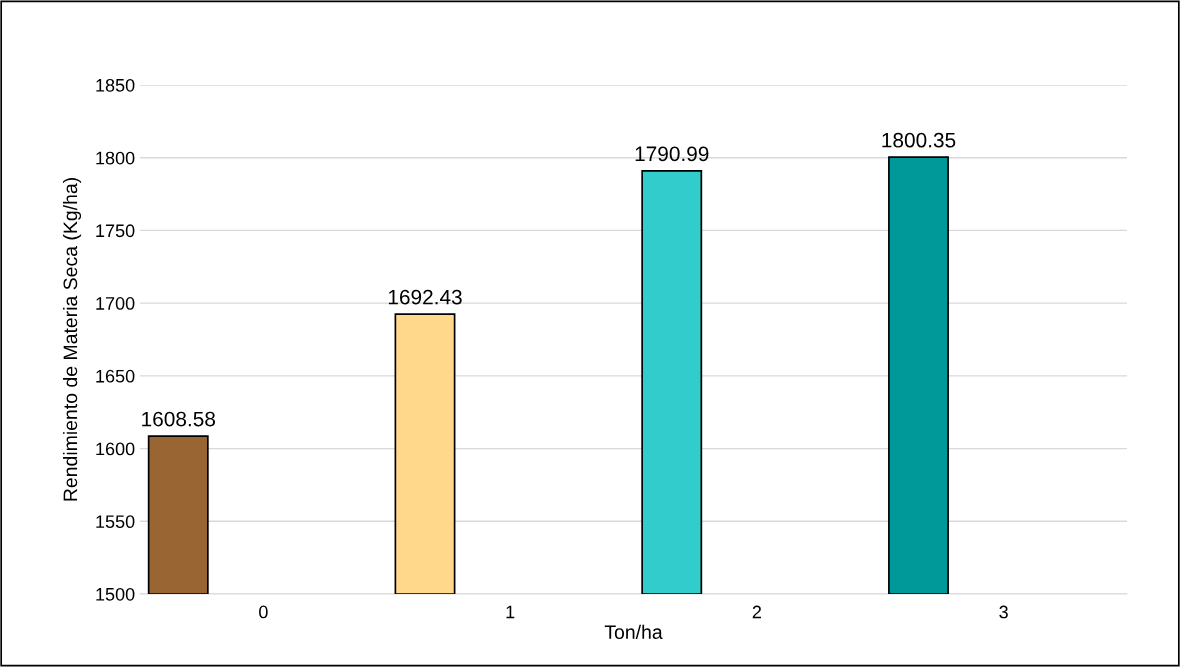 The image size is (1180, 667). What do you see at coordinates (72, 339) in the screenshot?
I see `y-axis-title: Rendimiento de Materia Seca (Kg/ha)` at bounding box center [72, 339].